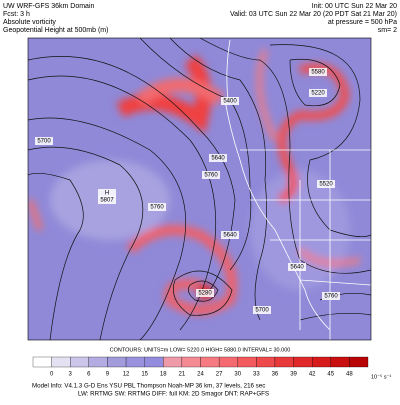 The height and width of the screenshot is (405, 400). I want to click on contour-label: 5400, so click(230, 102).